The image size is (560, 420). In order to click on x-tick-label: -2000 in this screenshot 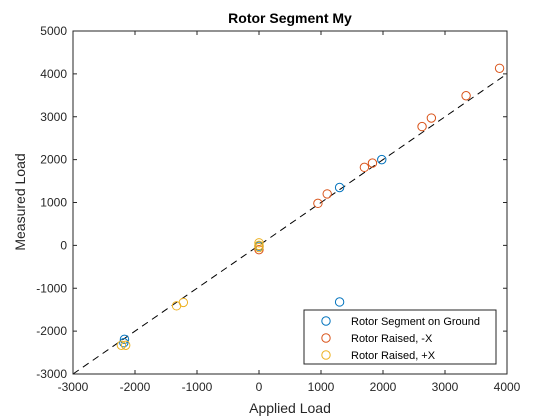, I will do `click(135, 387)`.